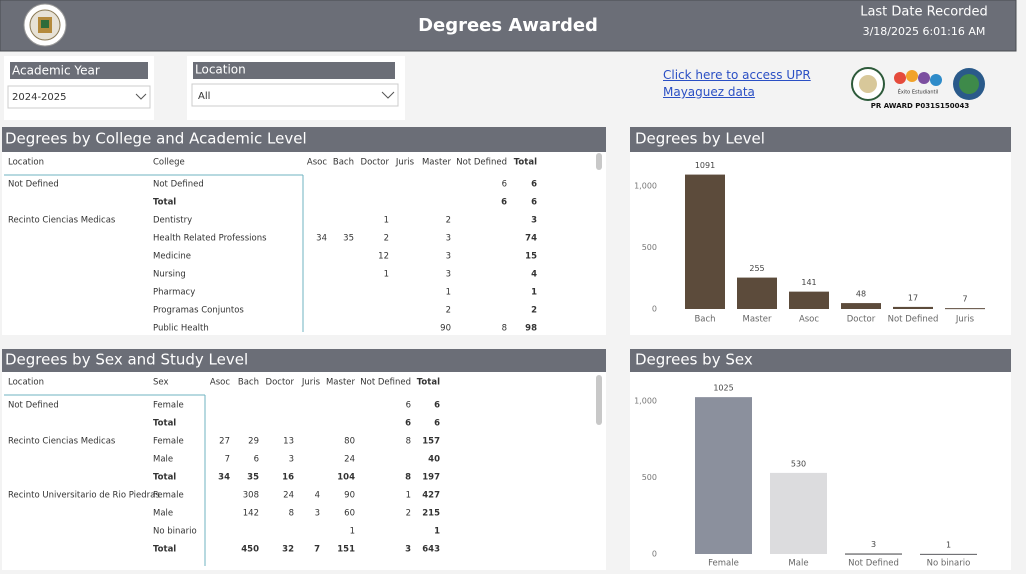  I want to click on value-label: 1091, so click(705, 165).